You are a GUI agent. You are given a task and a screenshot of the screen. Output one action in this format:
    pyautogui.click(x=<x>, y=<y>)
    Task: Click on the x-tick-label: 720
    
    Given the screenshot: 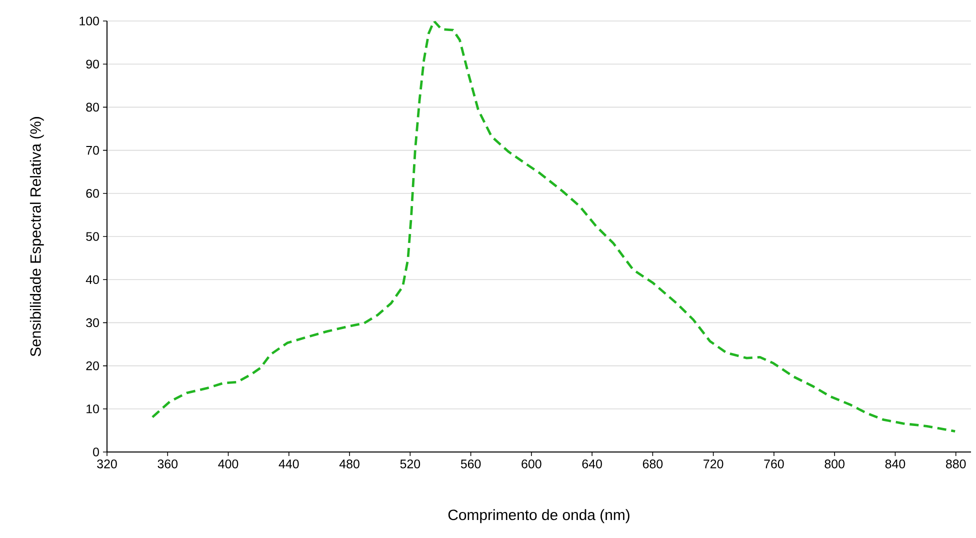 What is the action you would take?
    pyautogui.click(x=714, y=464)
    